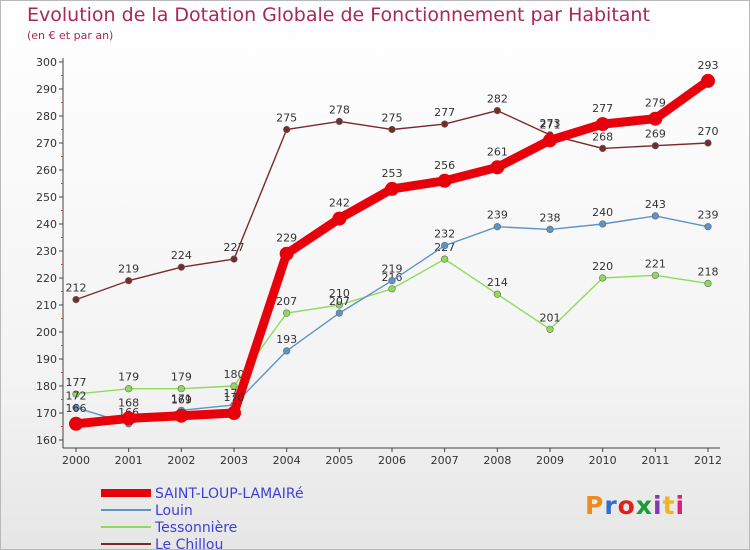  I want to click on data-label: 293, so click(708, 65).